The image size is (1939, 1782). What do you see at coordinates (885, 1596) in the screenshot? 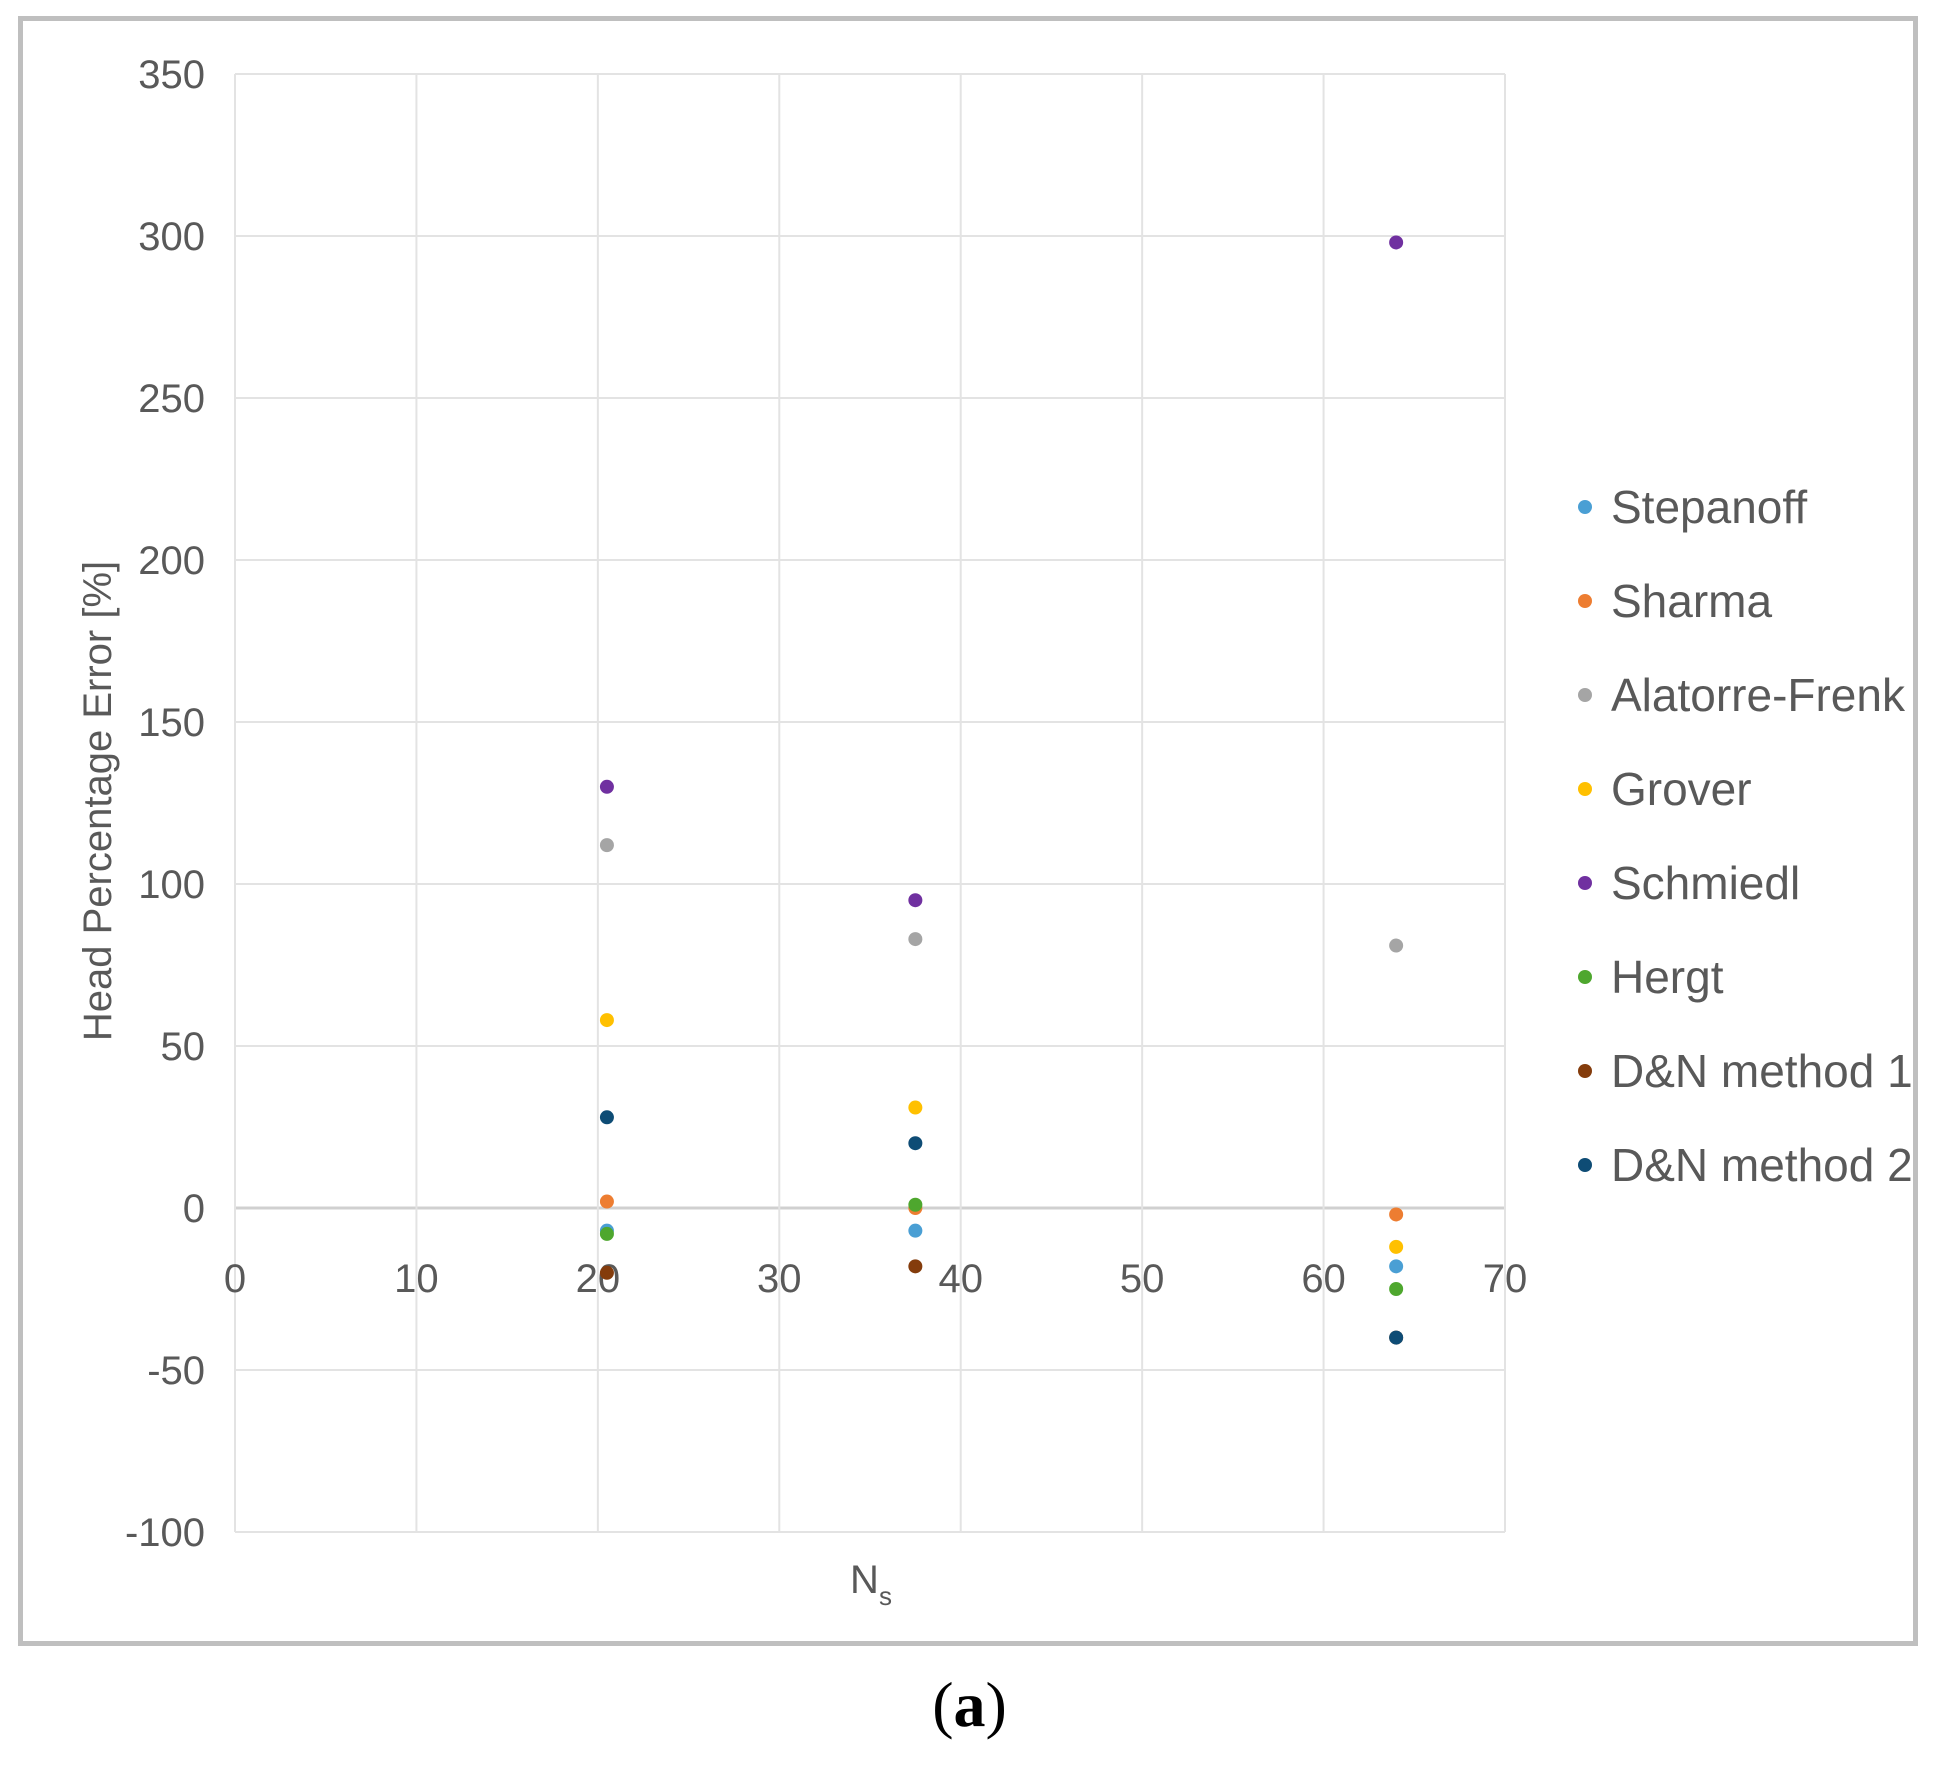
I see `x-axis-title-subscript: s` at bounding box center [885, 1596].